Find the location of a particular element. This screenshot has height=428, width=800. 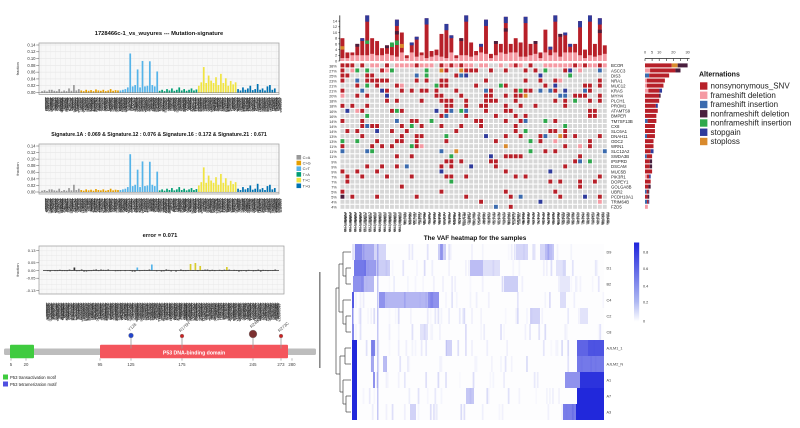

svg-text: nonframeshift deletion is located at coordinates (750, 113).